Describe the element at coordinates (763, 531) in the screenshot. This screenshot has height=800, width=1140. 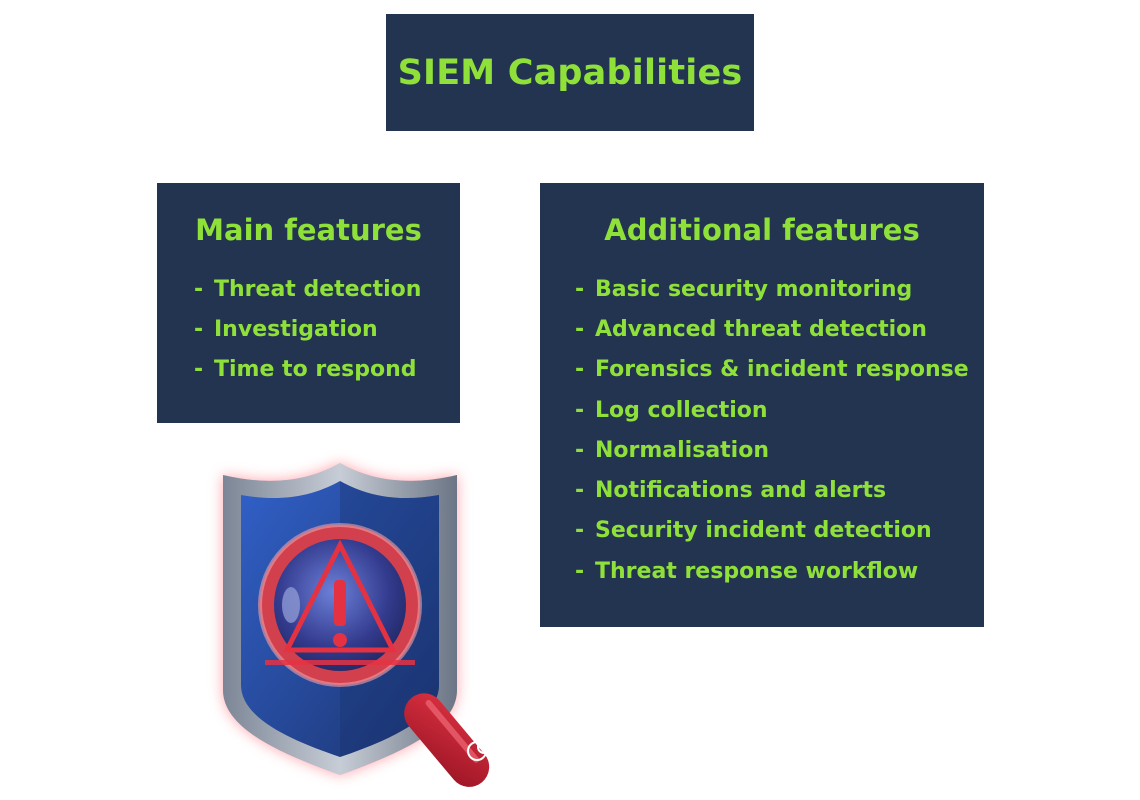
I see `list-item-label: Security incident detection` at that location.